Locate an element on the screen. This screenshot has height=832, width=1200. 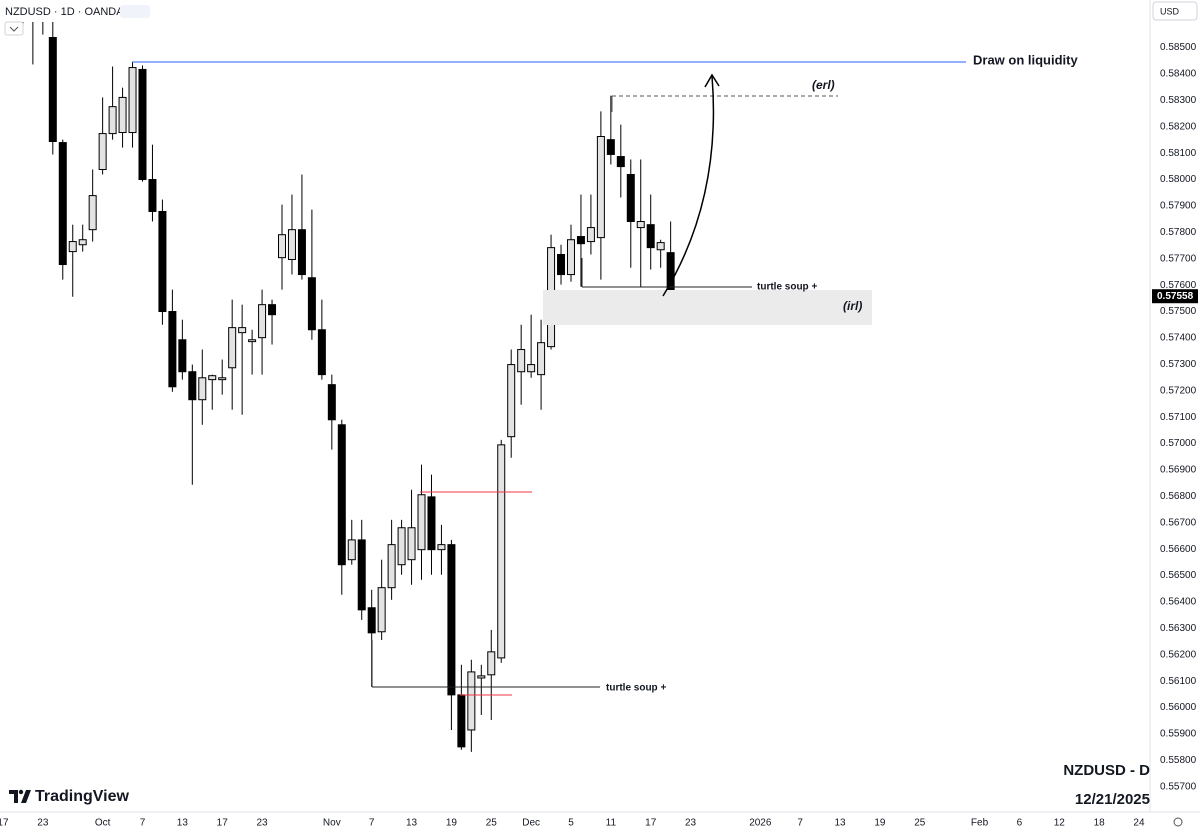
brand-logo-dot is located at coordinates (21, 792).